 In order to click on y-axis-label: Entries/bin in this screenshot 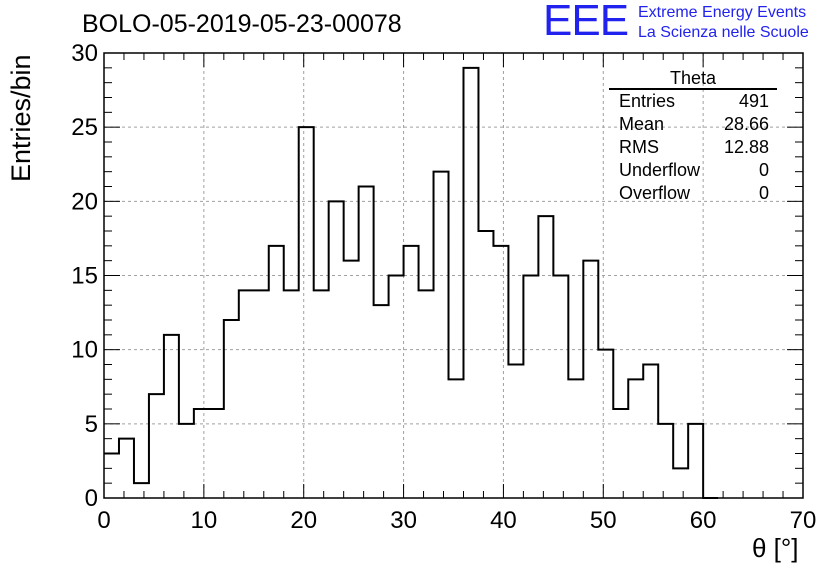, I will do `click(21, 118)`.